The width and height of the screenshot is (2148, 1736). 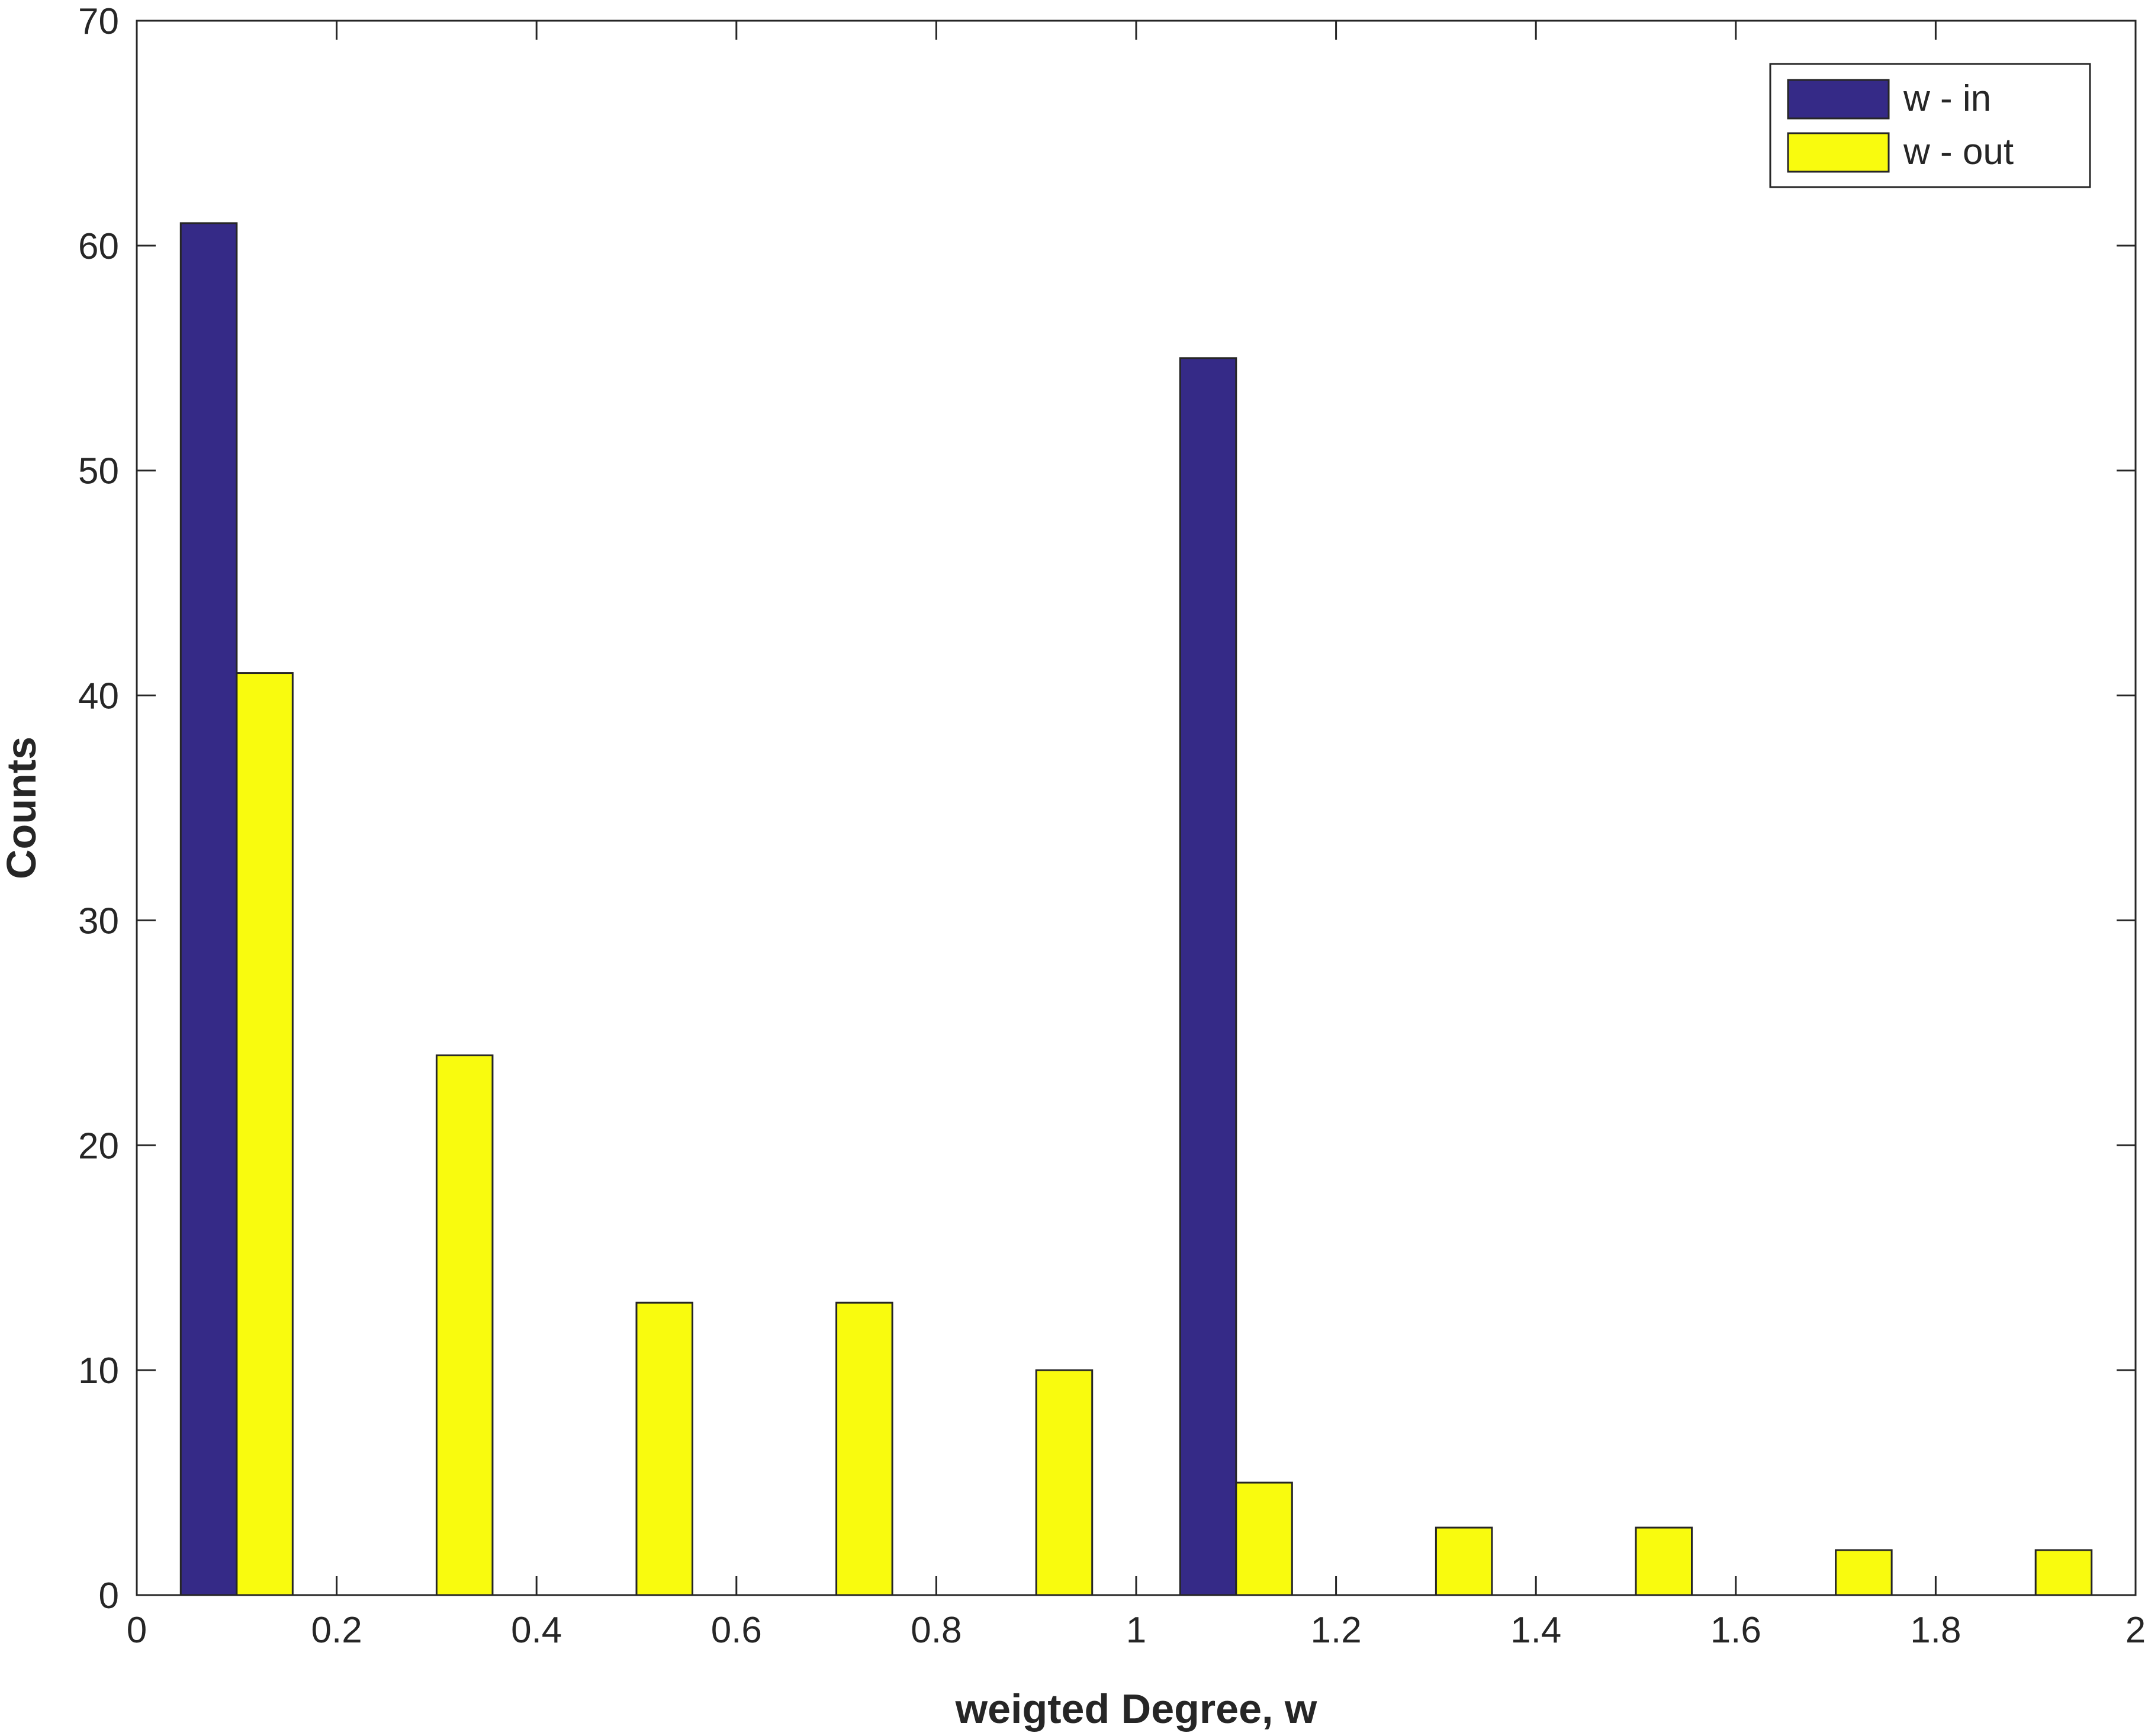 What do you see at coordinates (1930, 125) in the screenshot?
I see `legend: w - in w - out` at bounding box center [1930, 125].